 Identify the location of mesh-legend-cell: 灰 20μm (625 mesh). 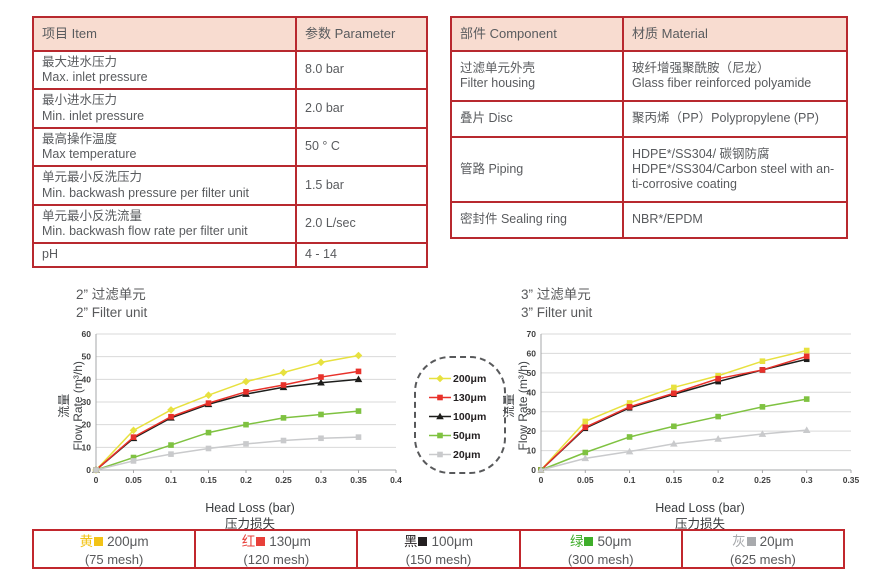
(761, 549).